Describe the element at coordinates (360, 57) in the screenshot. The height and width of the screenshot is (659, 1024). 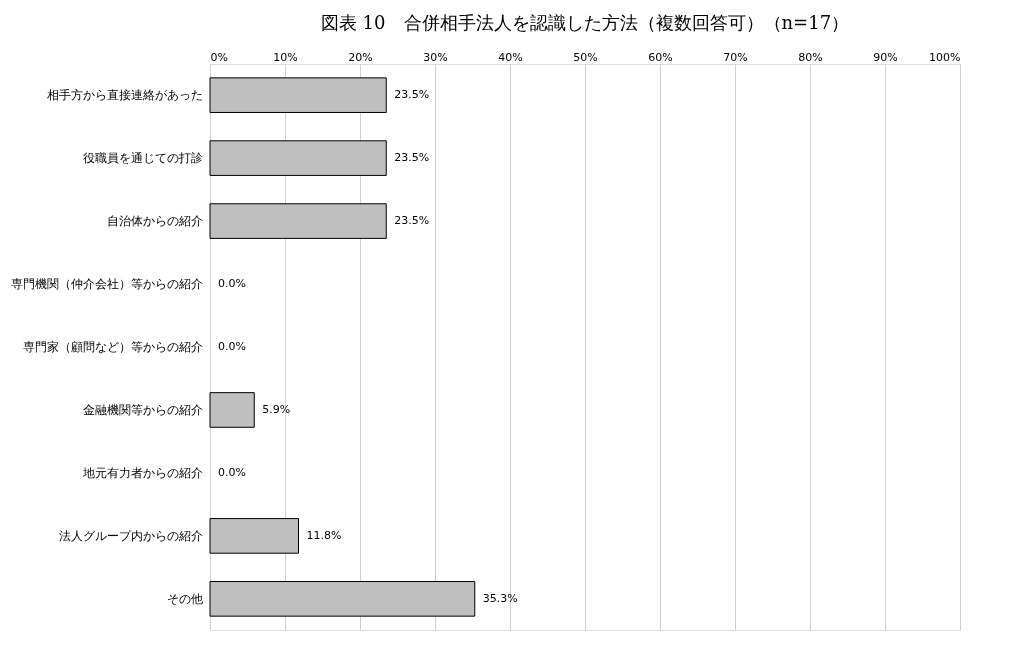
I see `x-tick-label: 20%` at that location.